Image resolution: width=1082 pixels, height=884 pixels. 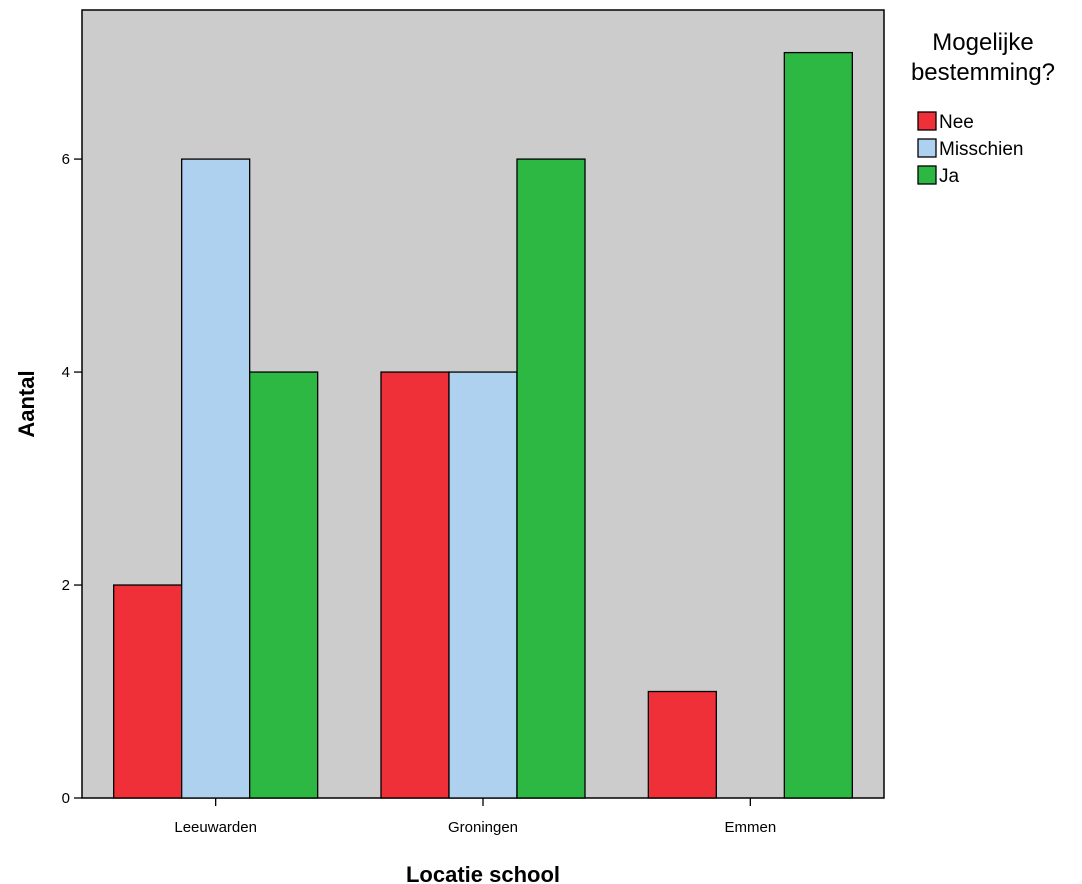 What do you see at coordinates (927, 175) in the screenshot?
I see `legend-swatch-ja` at bounding box center [927, 175].